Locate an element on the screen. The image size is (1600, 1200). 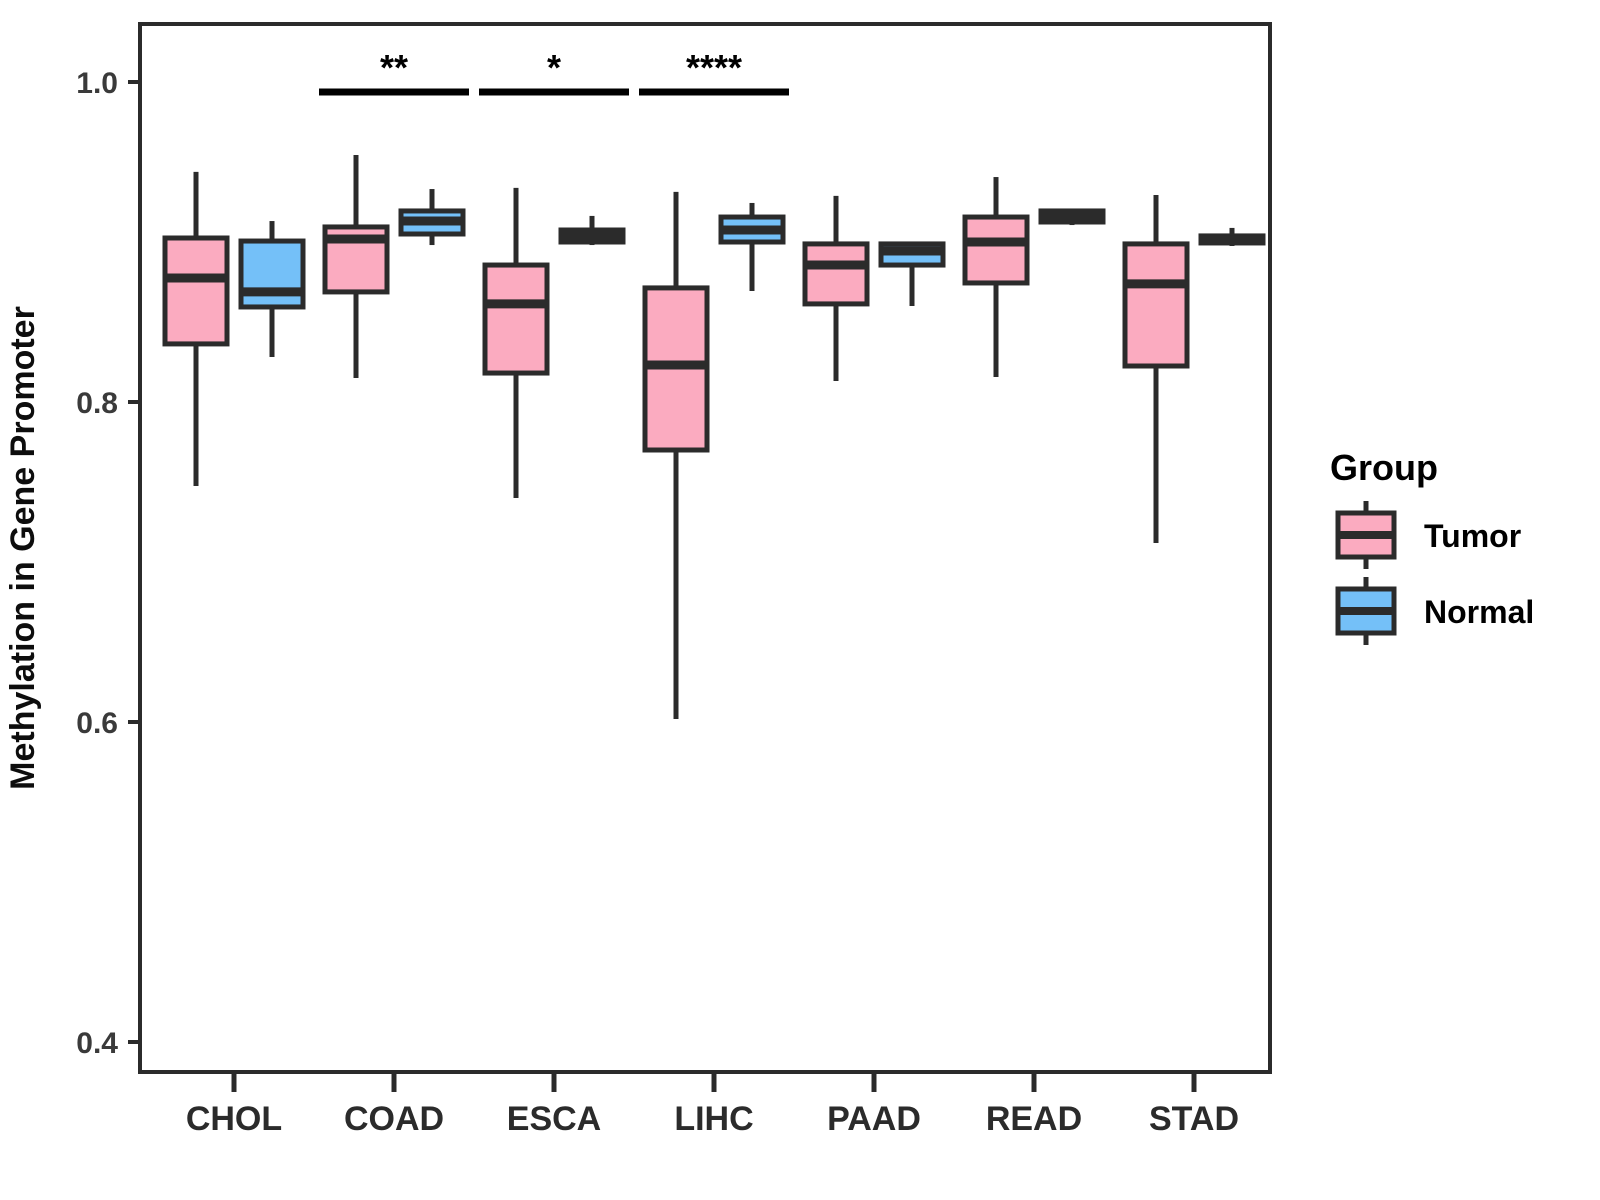
x-tick-label-esca: ESCA is located at coordinates (554, 1119).